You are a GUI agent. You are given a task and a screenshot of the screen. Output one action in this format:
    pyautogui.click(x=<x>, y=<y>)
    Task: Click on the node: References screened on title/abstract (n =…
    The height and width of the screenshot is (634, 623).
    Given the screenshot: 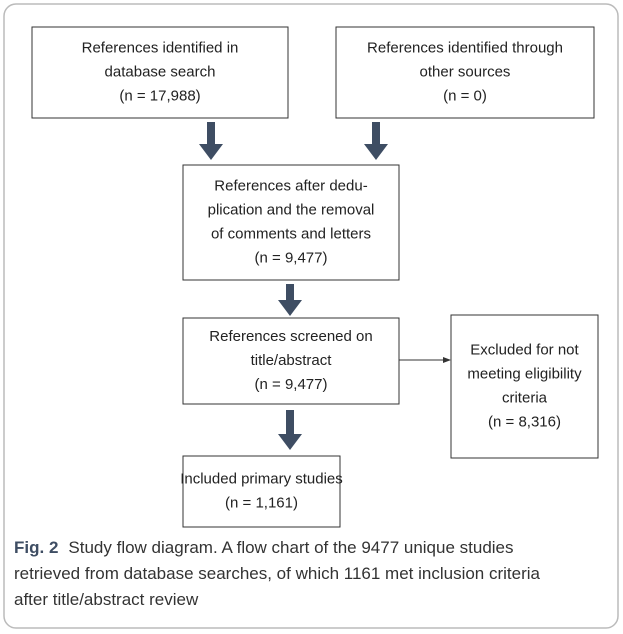 What is the action you would take?
    pyautogui.click(x=291, y=361)
    